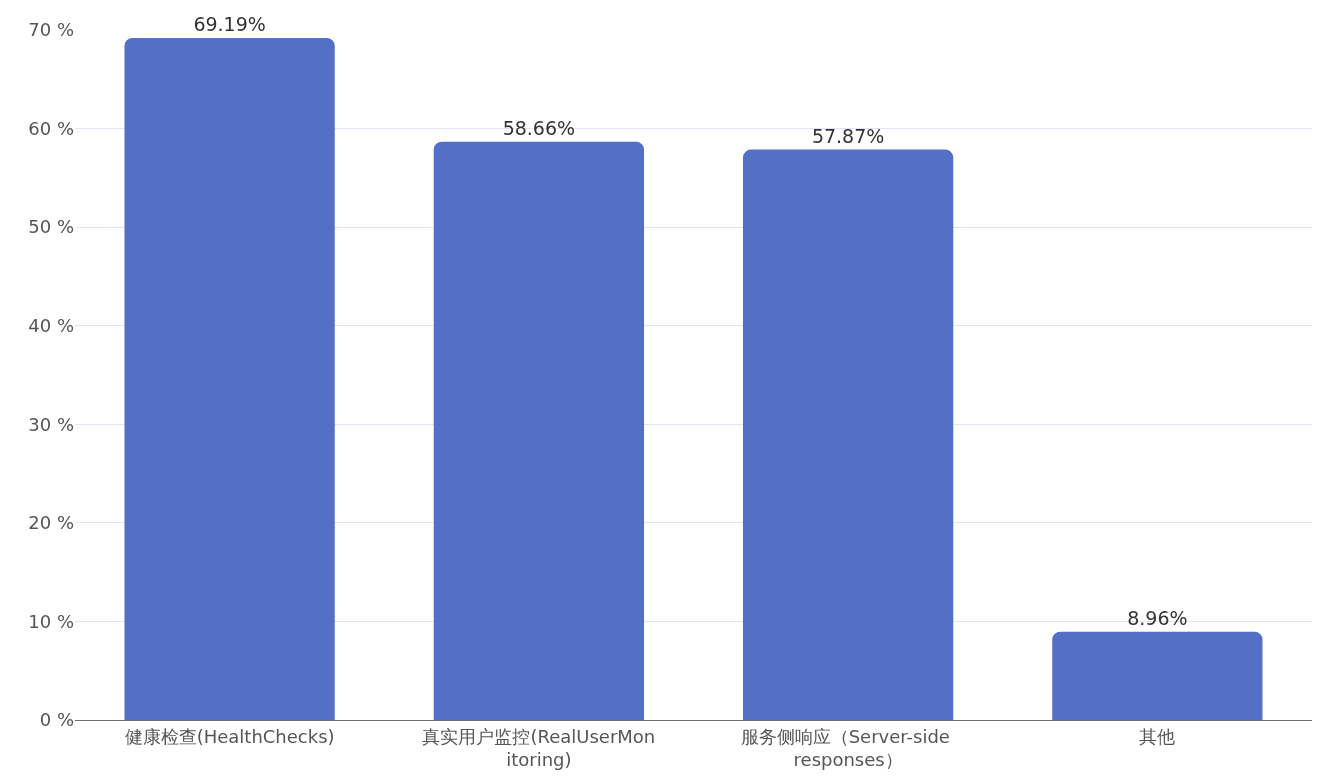  What do you see at coordinates (51, 128) in the screenshot?
I see `y-tick-label: 60 %` at bounding box center [51, 128].